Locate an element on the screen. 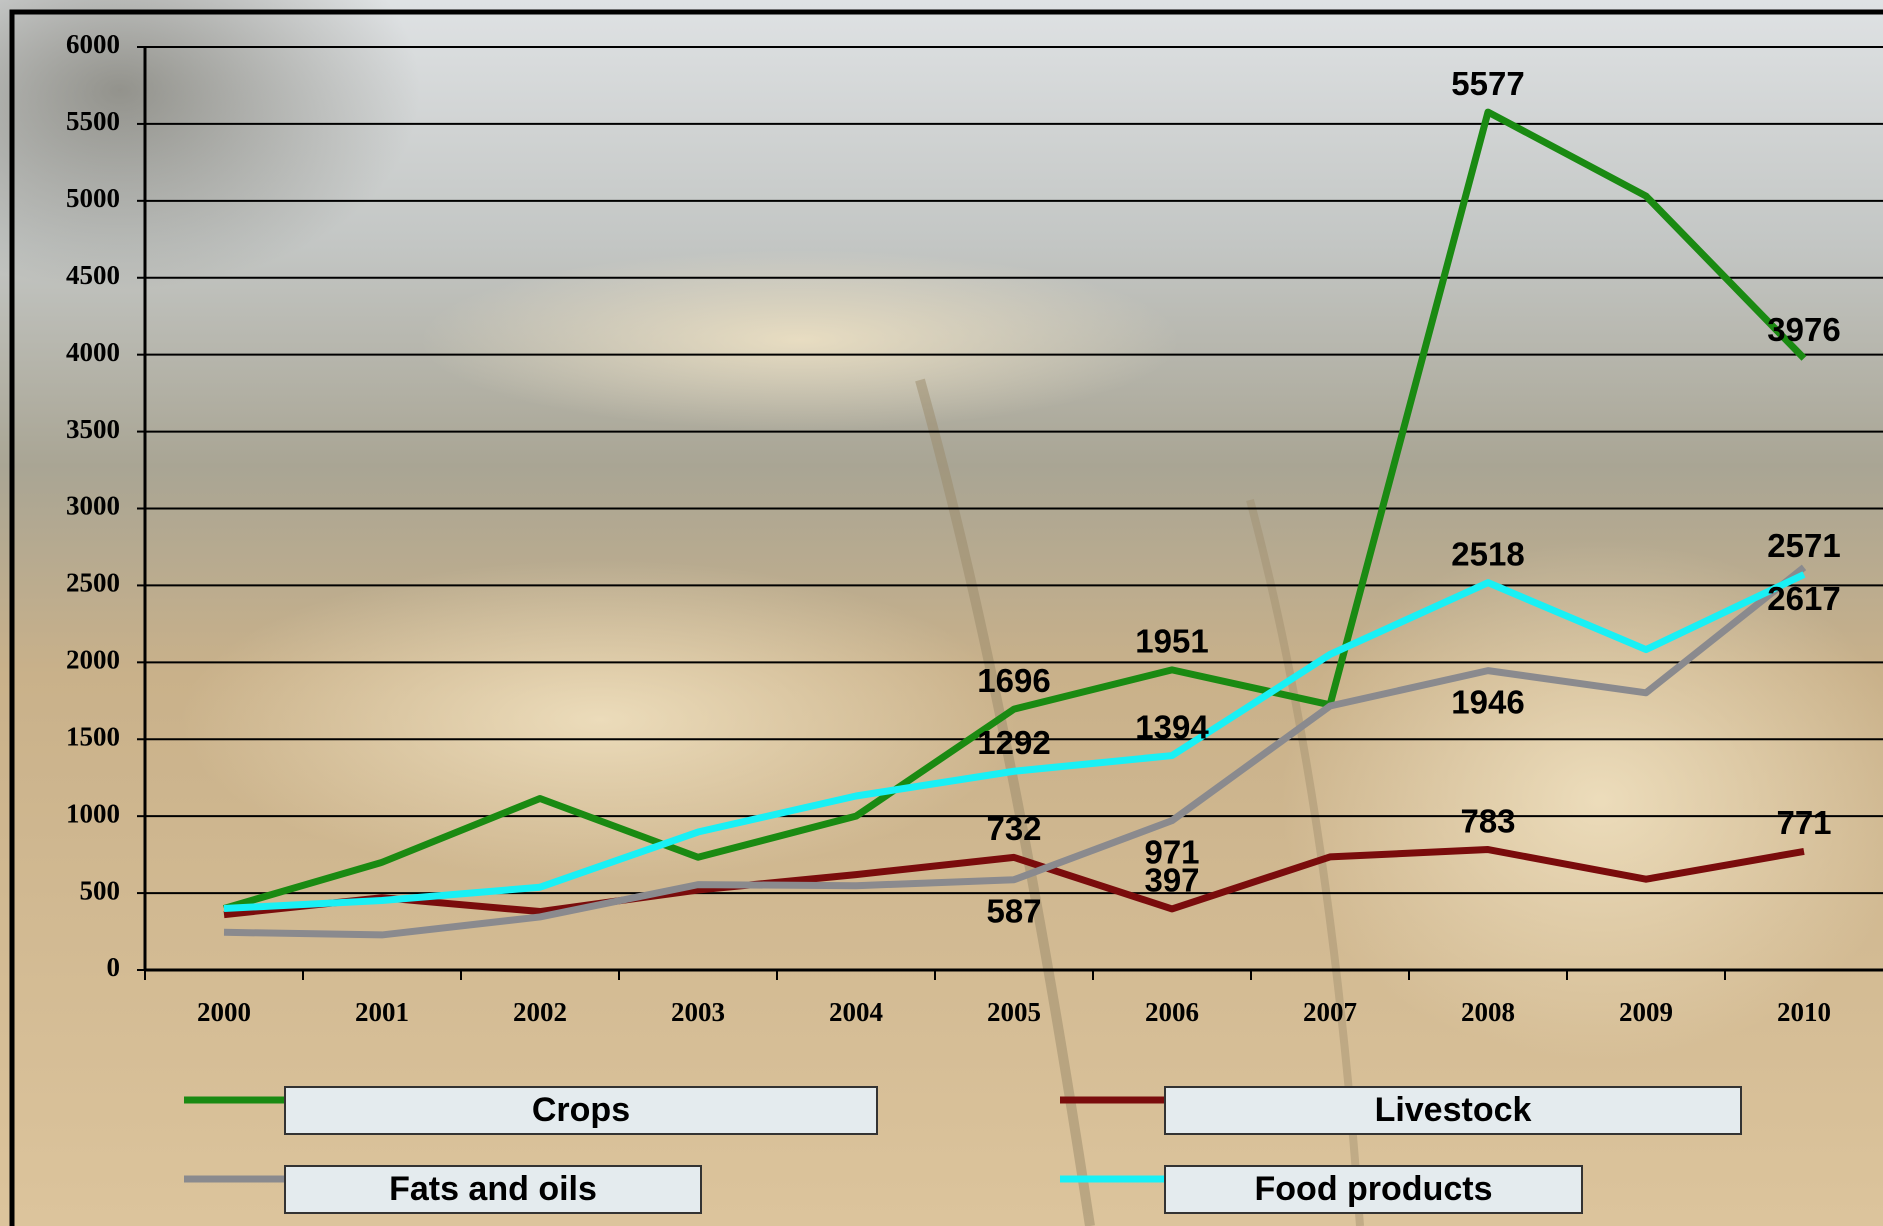 This screenshot has height=1226, width=1883. data-label: 5577 is located at coordinates (1487, 83).